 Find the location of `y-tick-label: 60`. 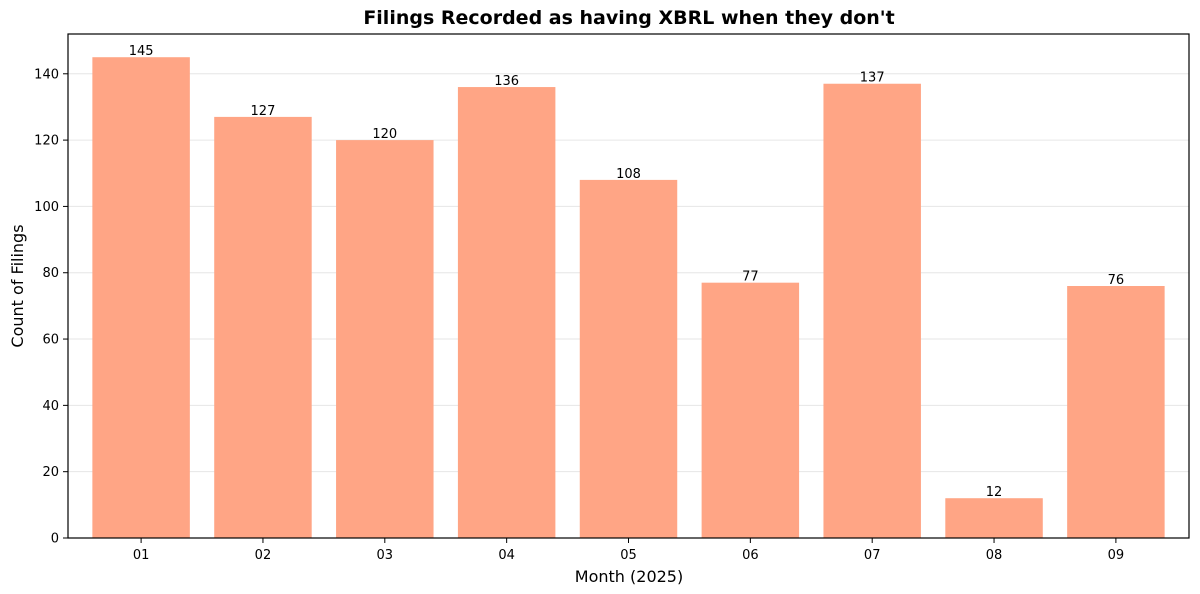

y-tick-label: 60 is located at coordinates (50, 340).